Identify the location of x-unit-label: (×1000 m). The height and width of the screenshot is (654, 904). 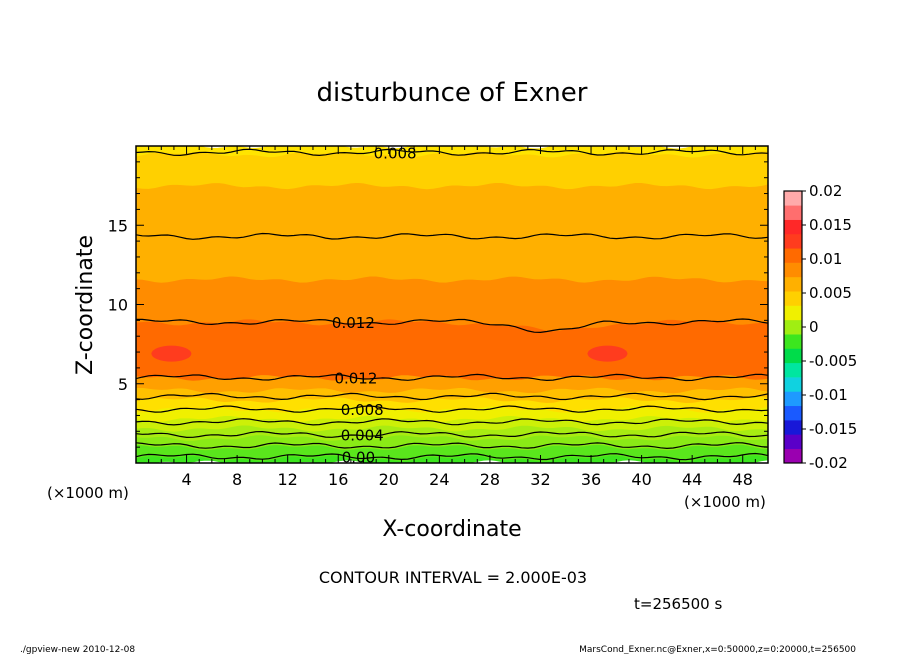
(88, 493).